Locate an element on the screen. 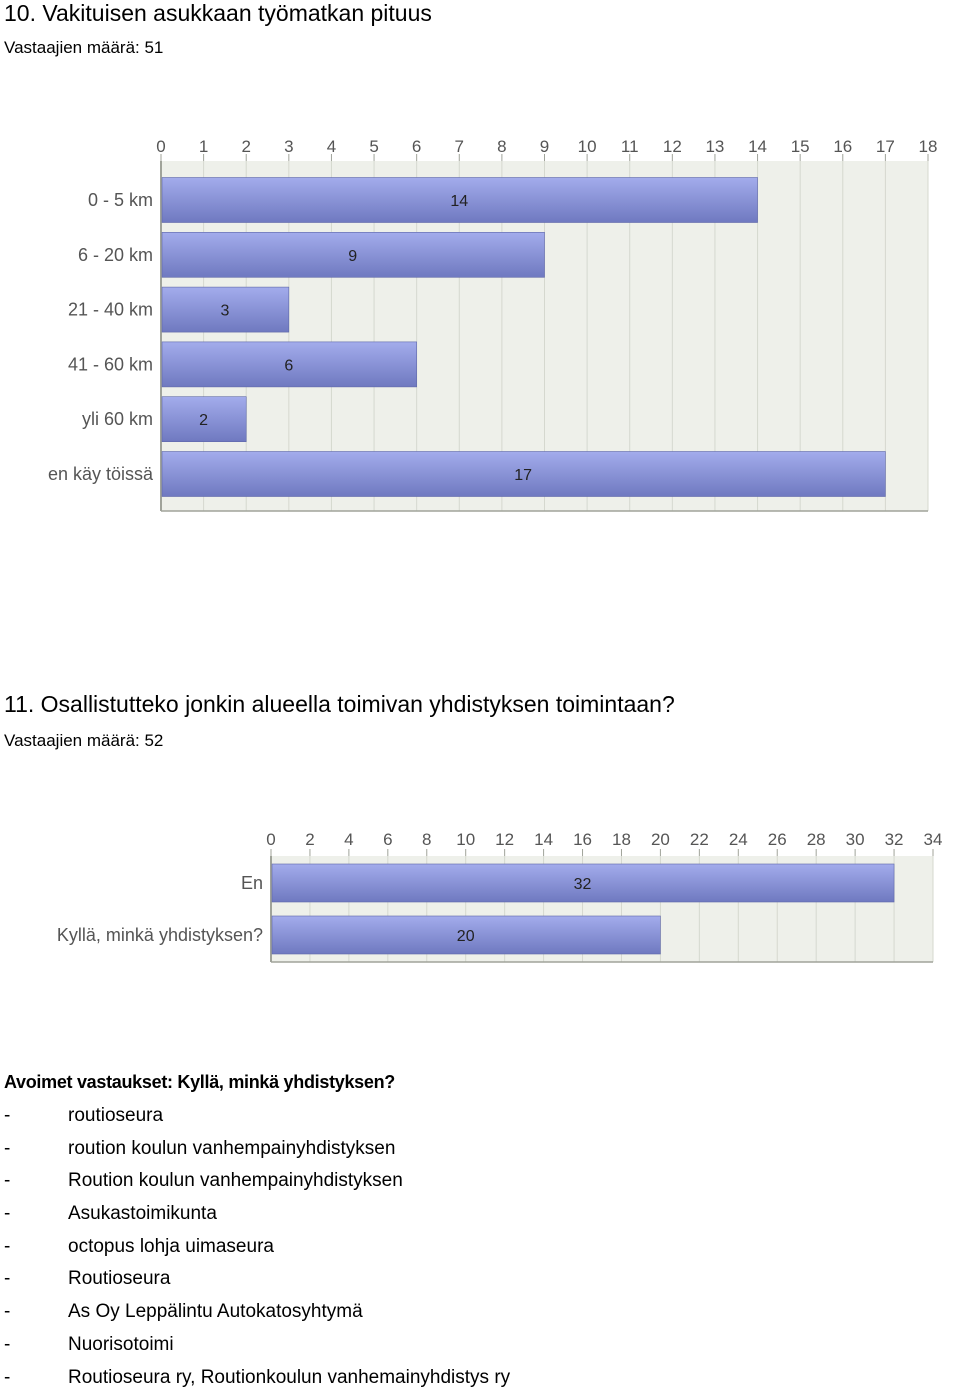  open-answer-text: Asukastoimikunta is located at coordinates (142, 1214).